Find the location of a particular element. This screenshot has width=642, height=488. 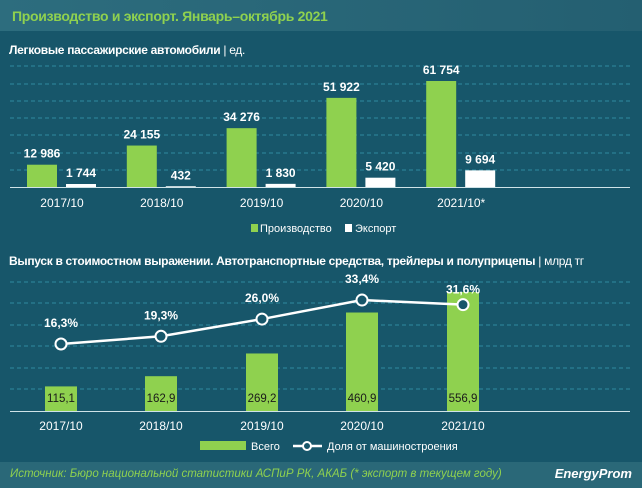

legend-export-swatch is located at coordinates (348, 228).